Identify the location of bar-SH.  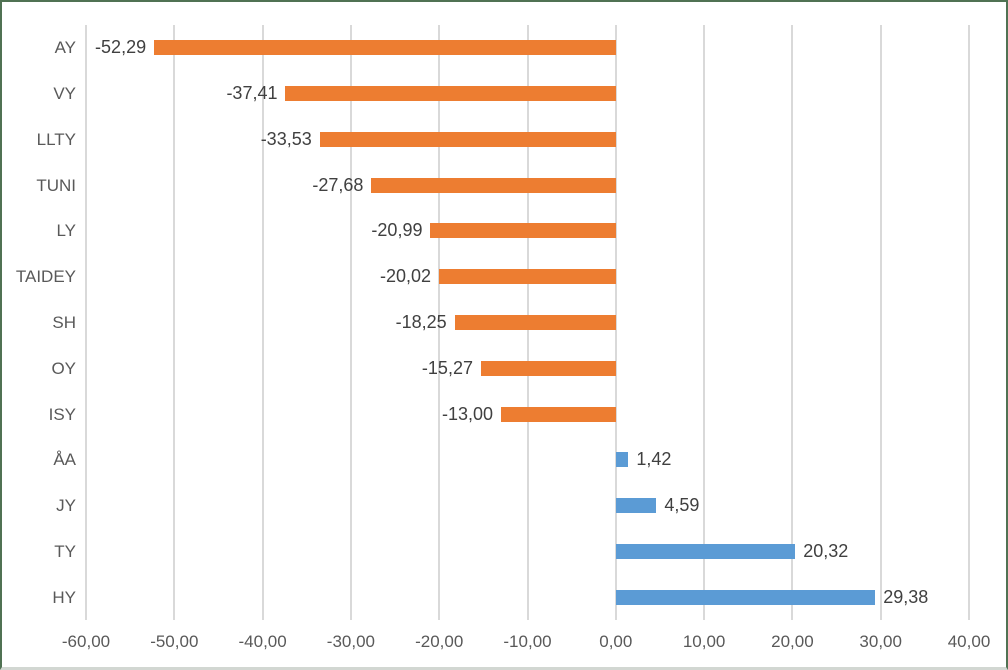
(535, 322).